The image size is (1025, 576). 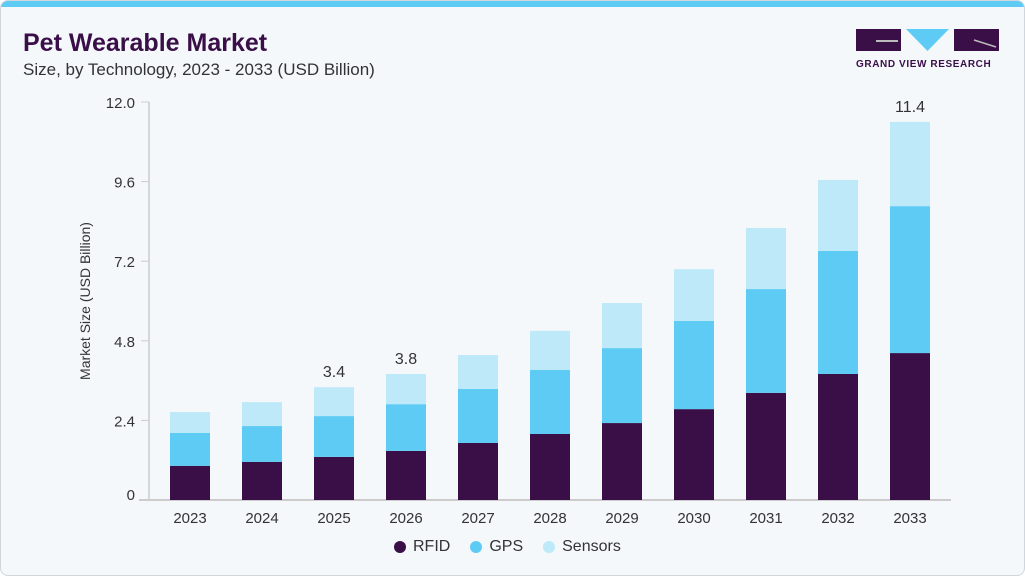 I want to click on legend-label: Sensors, so click(x=591, y=546).